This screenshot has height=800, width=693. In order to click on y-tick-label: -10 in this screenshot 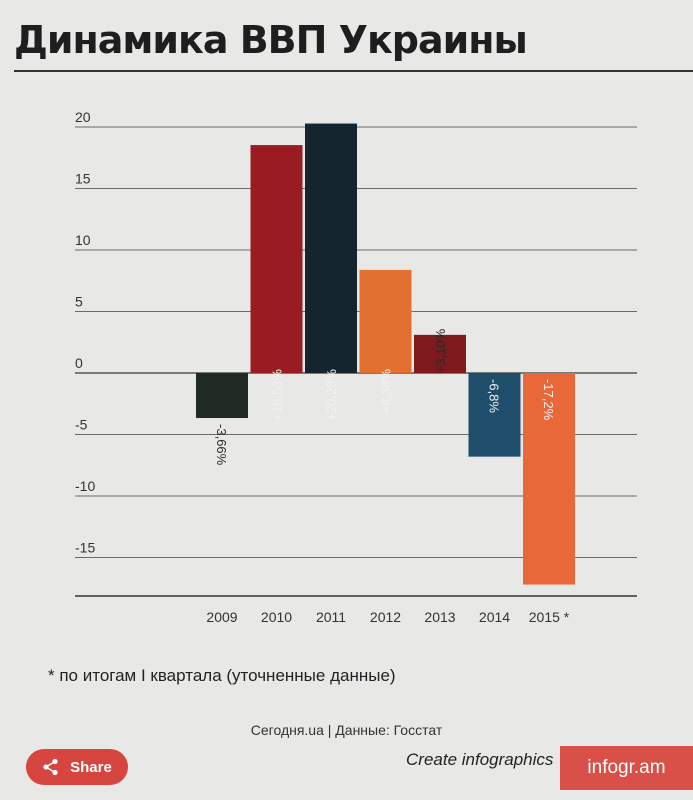, I will do `click(85, 486)`.